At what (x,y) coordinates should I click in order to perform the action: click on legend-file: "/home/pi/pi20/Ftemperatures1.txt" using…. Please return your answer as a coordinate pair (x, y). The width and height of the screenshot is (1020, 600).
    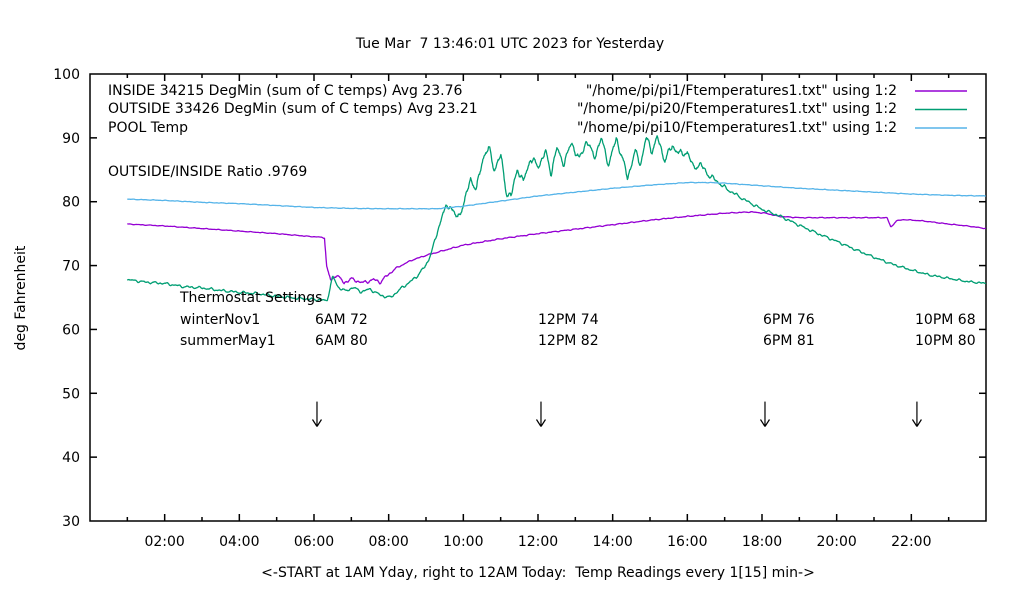
    Looking at the image, I should click on (736, 109).